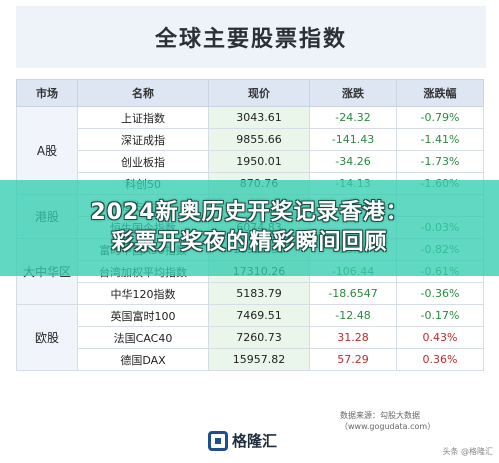  I want to click on name-cell: 中华120指数, so click(143, 293).